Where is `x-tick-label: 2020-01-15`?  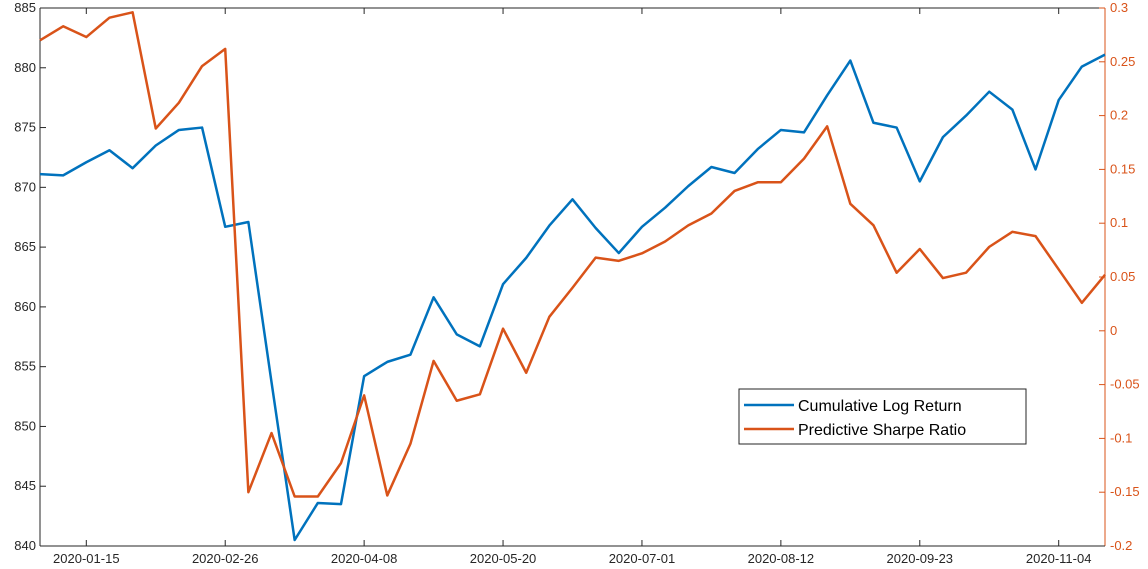 x-tick-label: 2020-01-15 is located at coordinates (86, 558).